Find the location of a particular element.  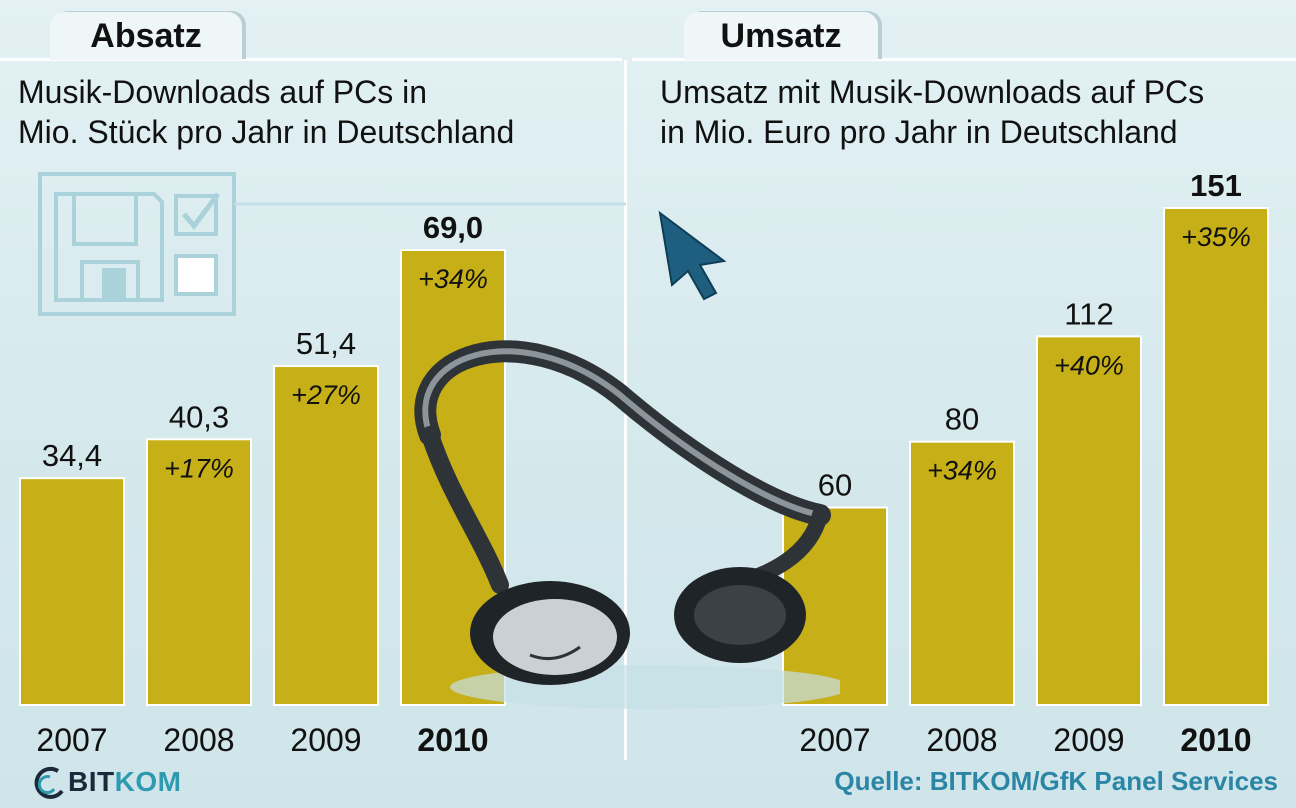

floppy-disk-icon is located at coordinates (332, 244).